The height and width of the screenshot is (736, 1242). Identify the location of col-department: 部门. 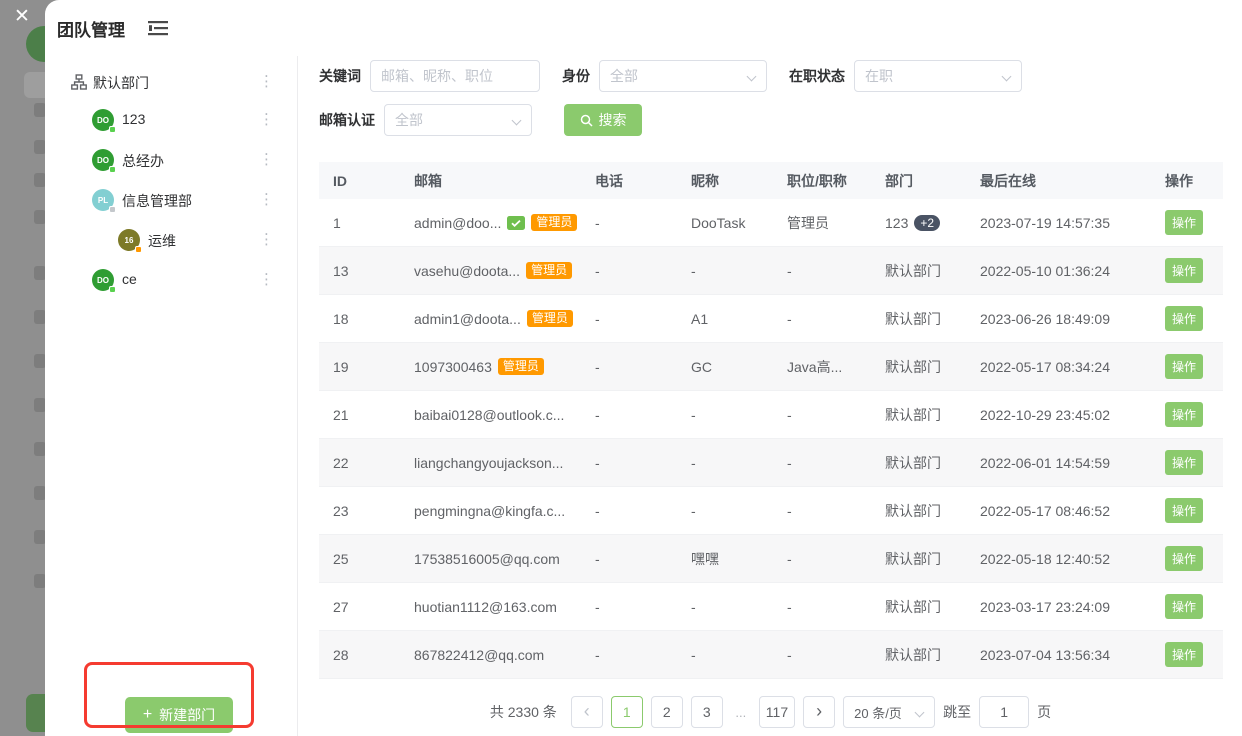
(899, 180).